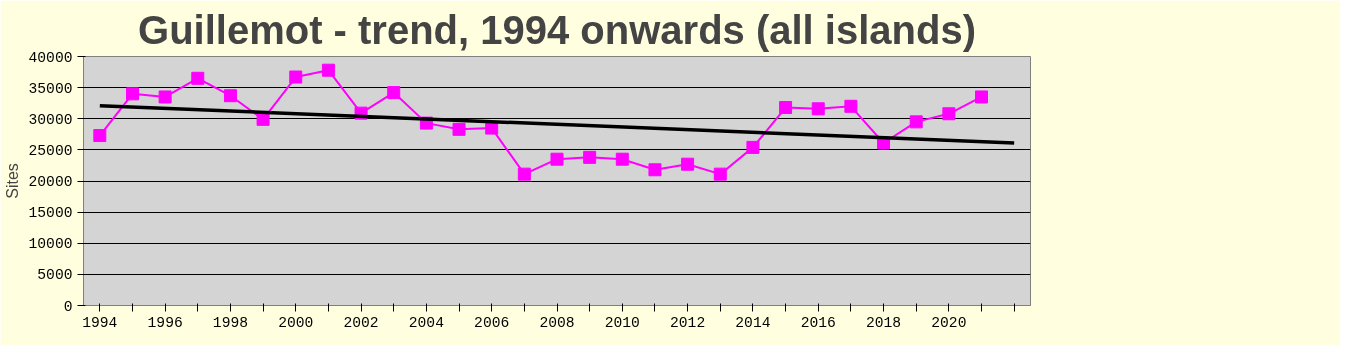 The image size is (1348, 350). What do you see at coordinates (426, 322) in the screenshot?
I see `x-tick-label: 2004` at bounding box center [426, 322].